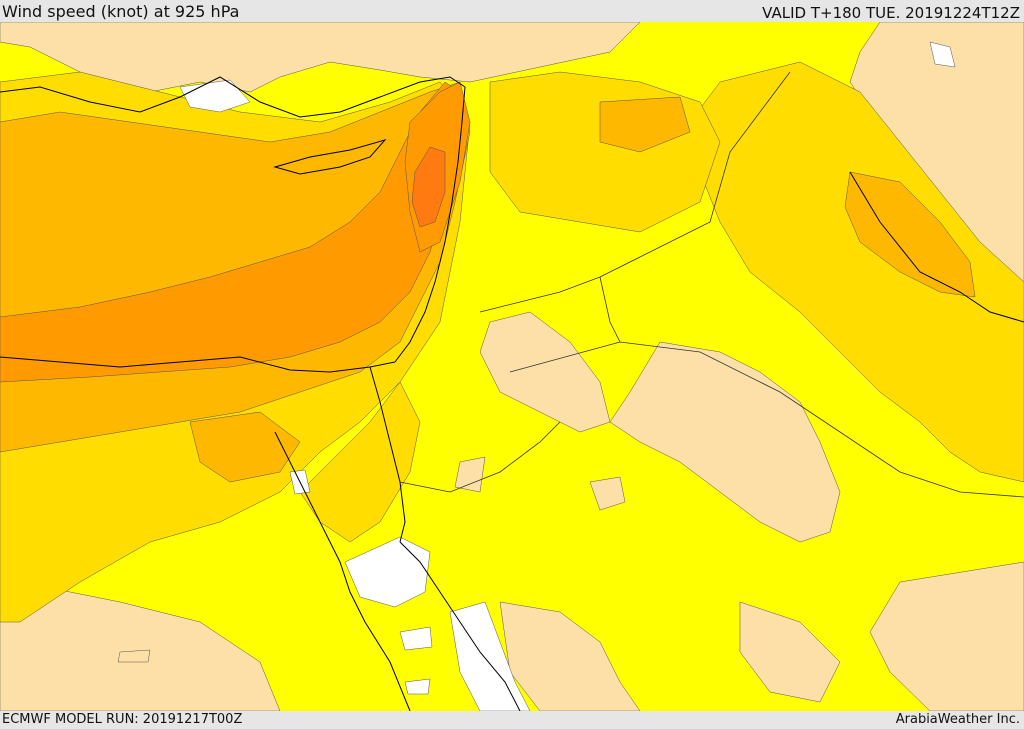  Describe the element at coordinates (891, 13) in the screenshot. I see `valid-time: VALID T+180 TUE. 20191224T12Z` at that location.